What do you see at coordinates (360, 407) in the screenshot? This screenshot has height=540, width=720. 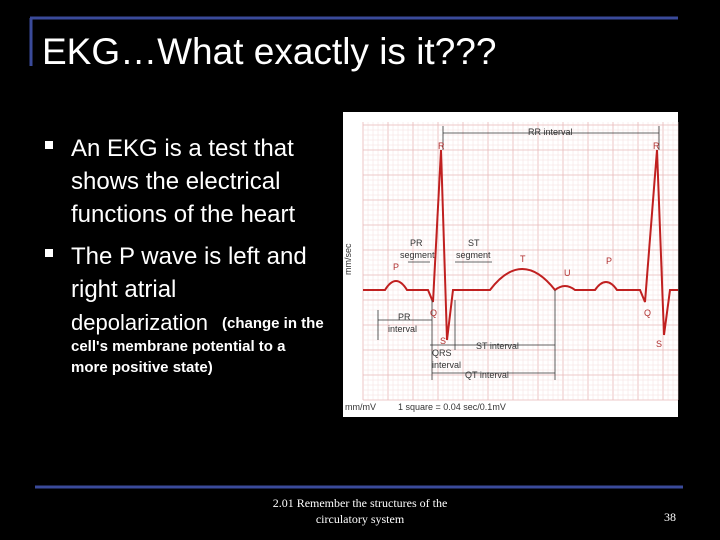 I see `figure-label: mm/mV` at bounding box center [360, 407].